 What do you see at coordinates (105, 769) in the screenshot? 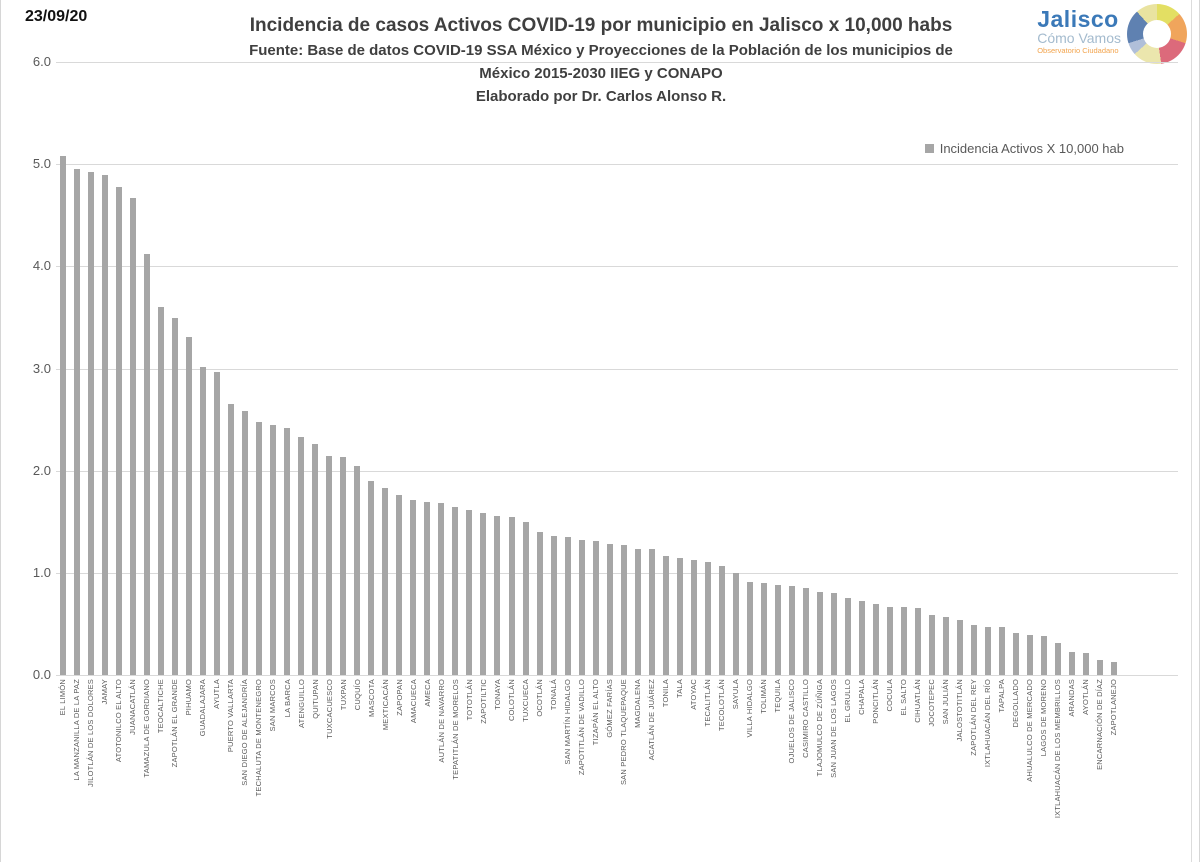
I see `x-label-slot: JAMAY` at bounding box center [105, 769].